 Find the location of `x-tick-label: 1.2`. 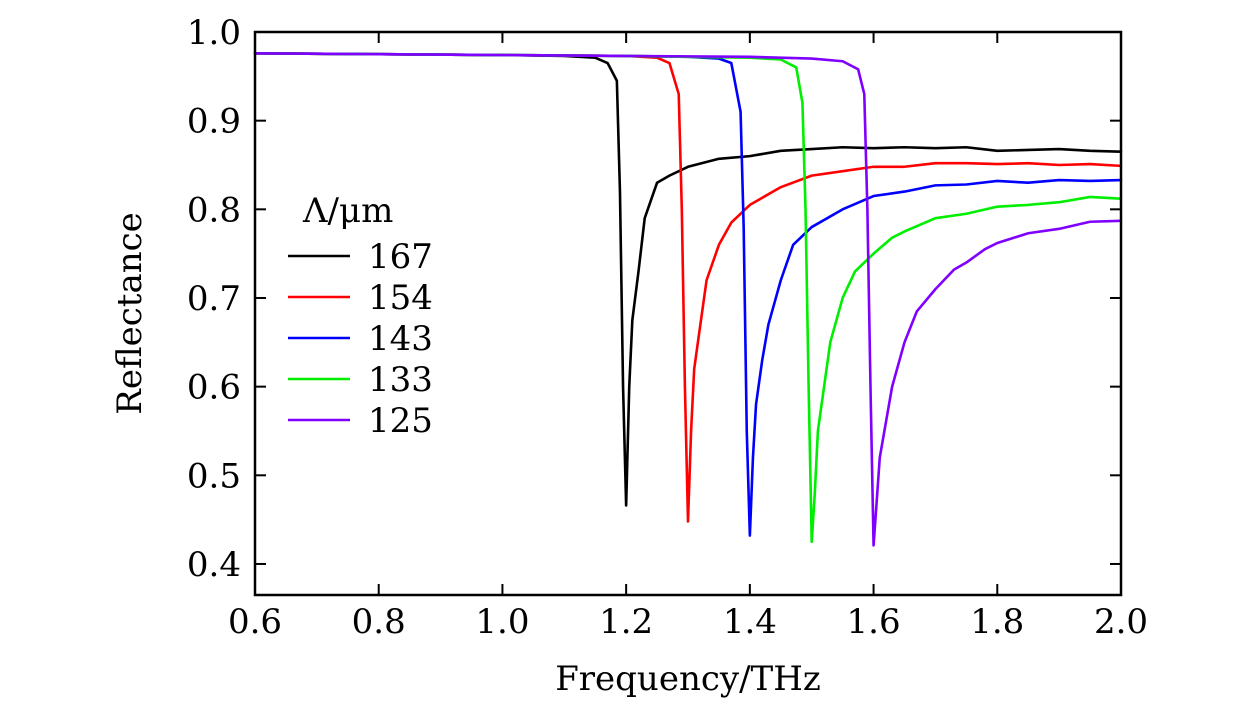

x-tick-label: 1.2 is located at coordinates (626, 622).